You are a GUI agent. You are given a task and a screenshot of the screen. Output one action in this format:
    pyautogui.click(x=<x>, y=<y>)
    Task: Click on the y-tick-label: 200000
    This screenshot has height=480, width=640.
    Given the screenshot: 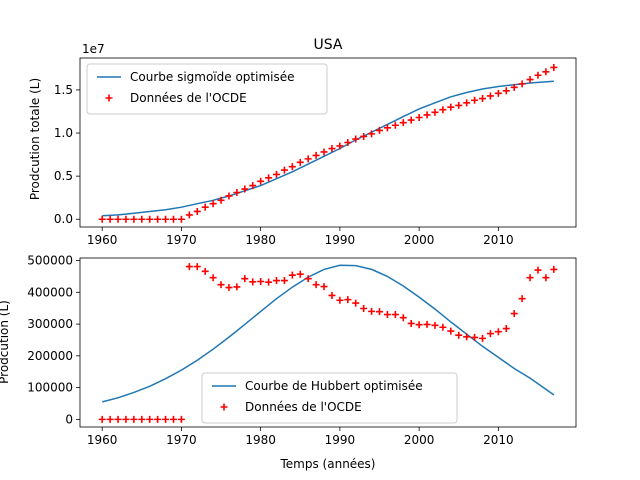 What is the action you would take?
    pyautogui.click(x=50, y=356)
    